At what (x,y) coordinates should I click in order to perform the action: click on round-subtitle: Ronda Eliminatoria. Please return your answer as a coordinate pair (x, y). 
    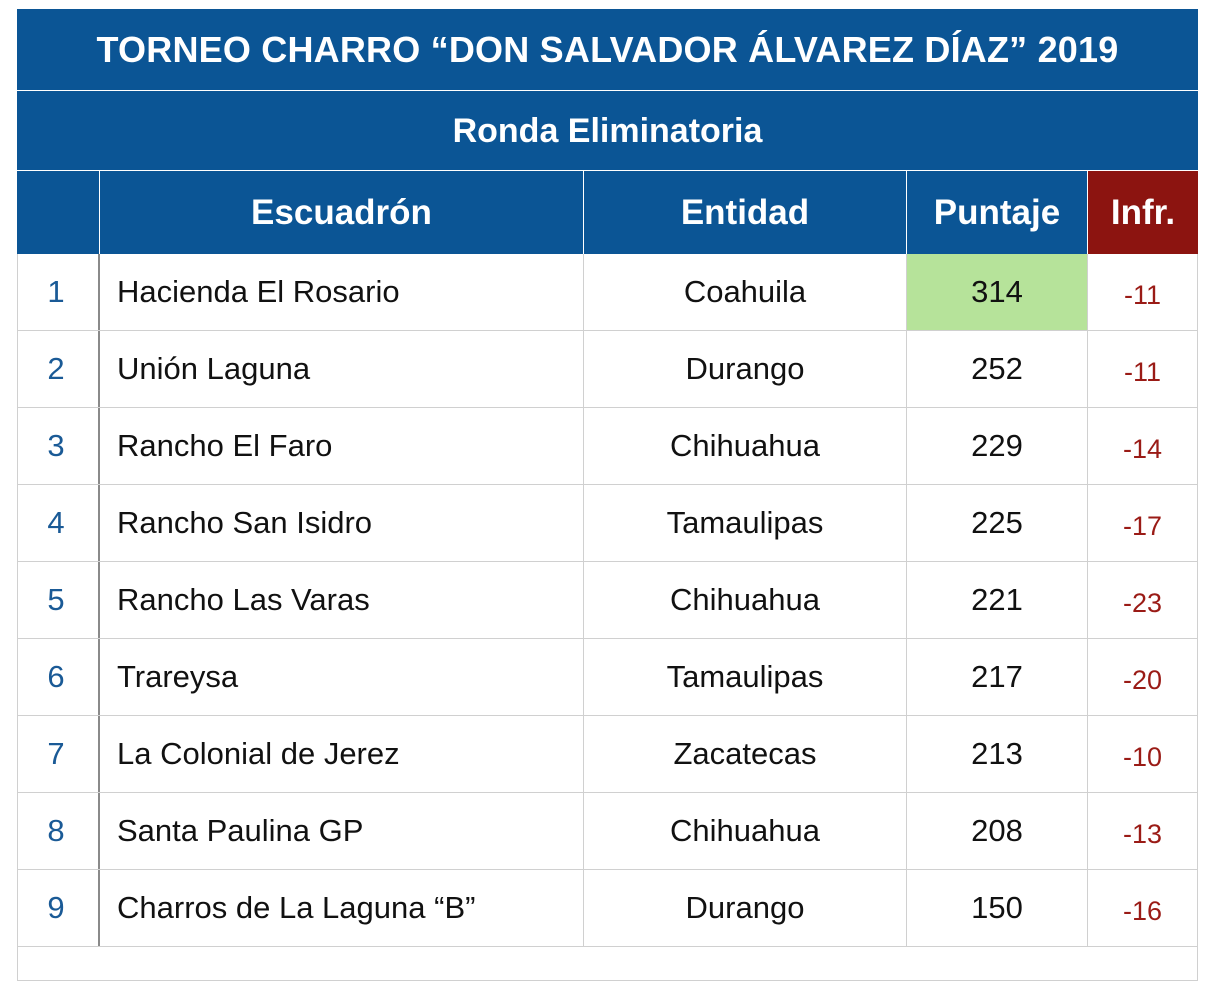
    Looking at the image, I should click on (607, 131).